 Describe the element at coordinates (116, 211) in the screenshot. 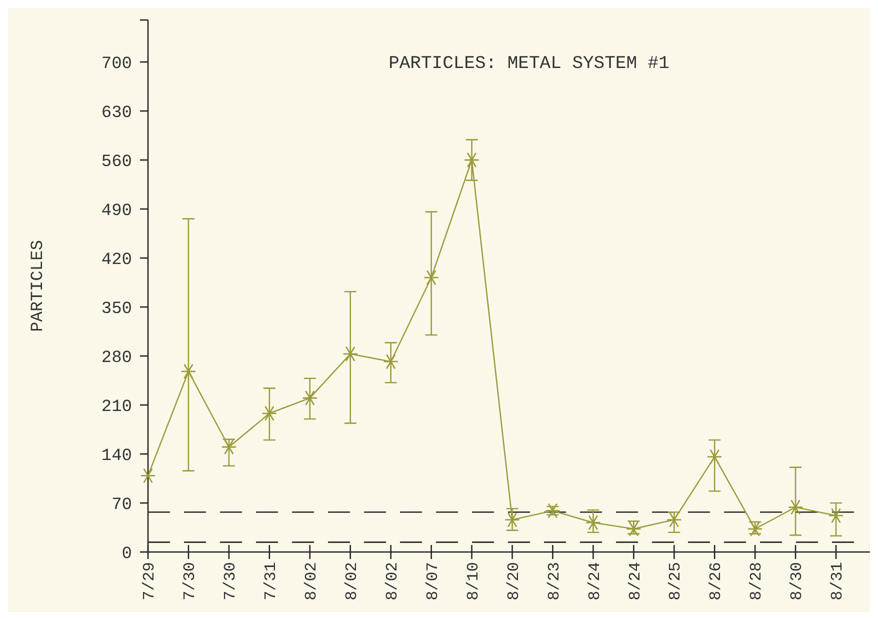

I see `y-tick-label: 490` at that location.